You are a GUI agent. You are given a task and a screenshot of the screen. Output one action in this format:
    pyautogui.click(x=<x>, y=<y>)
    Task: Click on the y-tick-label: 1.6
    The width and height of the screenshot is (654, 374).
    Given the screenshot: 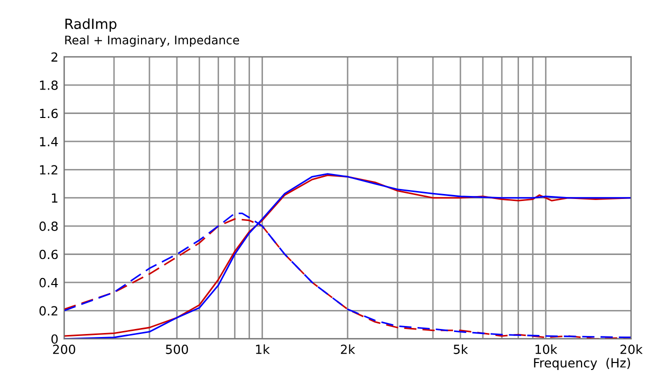 What is the action you would take?
    pyautogui.click(x=49, y=113)
    